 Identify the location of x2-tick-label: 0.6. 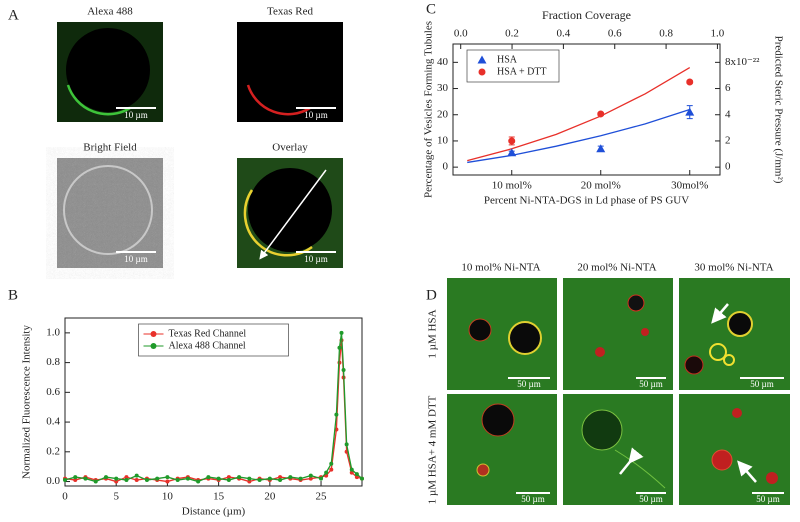
(615, 34).